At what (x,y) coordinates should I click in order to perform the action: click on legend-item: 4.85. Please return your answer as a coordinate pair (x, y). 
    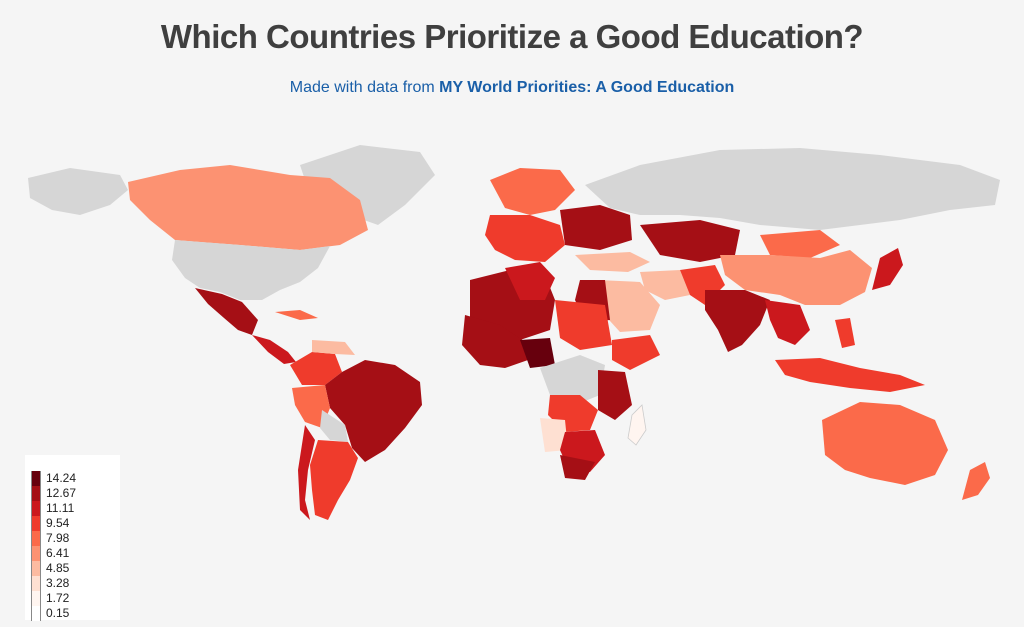
    Looking at the image, I should click on (50, 568).